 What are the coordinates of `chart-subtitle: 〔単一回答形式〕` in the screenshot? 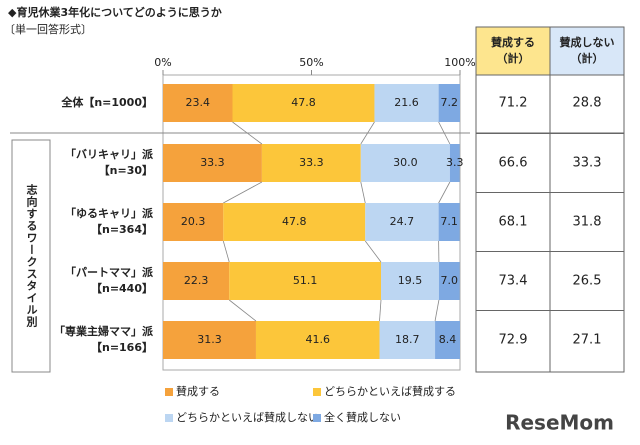 It's located at (48, 29).